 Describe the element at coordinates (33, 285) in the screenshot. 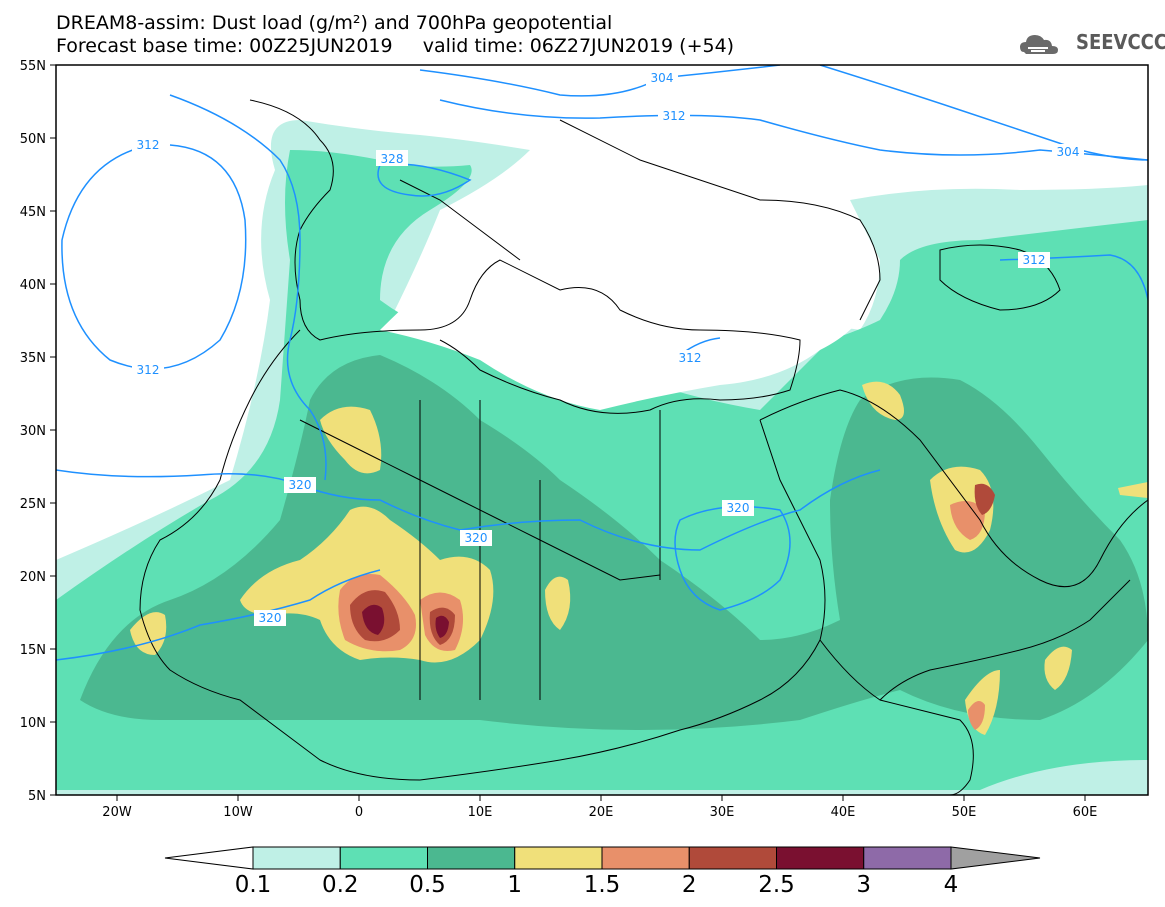

I see `lat-label: 40N` at that location.